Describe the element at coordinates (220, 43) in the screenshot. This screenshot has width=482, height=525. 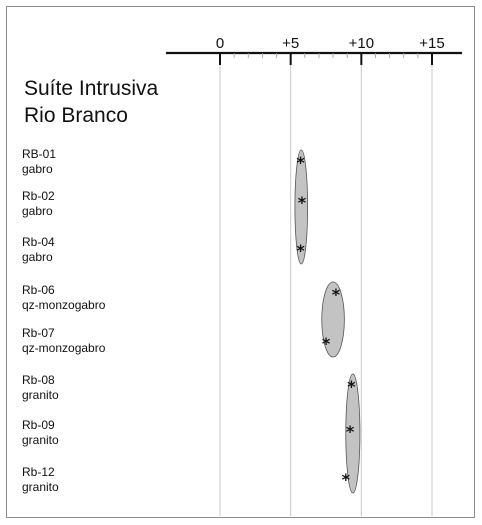
I see `x-tick-label: 0` at that location.